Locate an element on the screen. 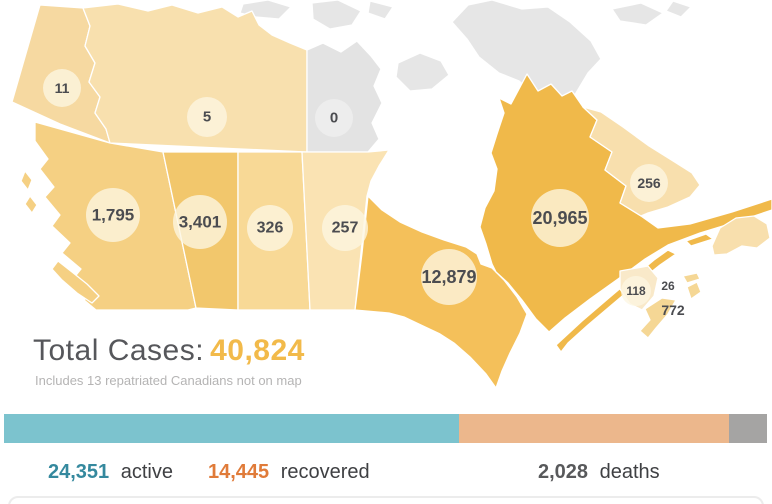 This screenshot has width=772, height=504. case-count-sk: 326 is located at coordinates (270, 228).